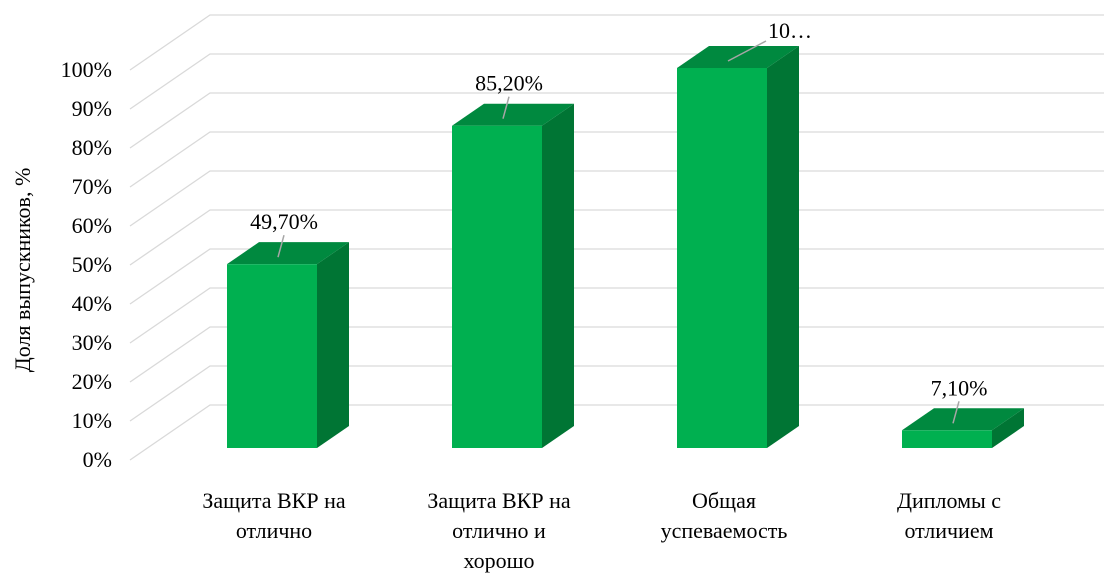 The image size is (1104, 576). I want to click on x-category-label-line: отлично и, so click(499, 530).